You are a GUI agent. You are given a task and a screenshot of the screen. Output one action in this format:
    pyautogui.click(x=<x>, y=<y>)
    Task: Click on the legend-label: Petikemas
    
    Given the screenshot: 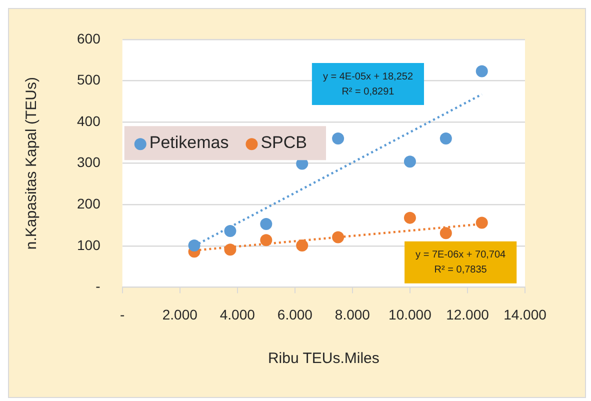 What is the action you would take?
    pyautogui.click(x=189, y=142)
    